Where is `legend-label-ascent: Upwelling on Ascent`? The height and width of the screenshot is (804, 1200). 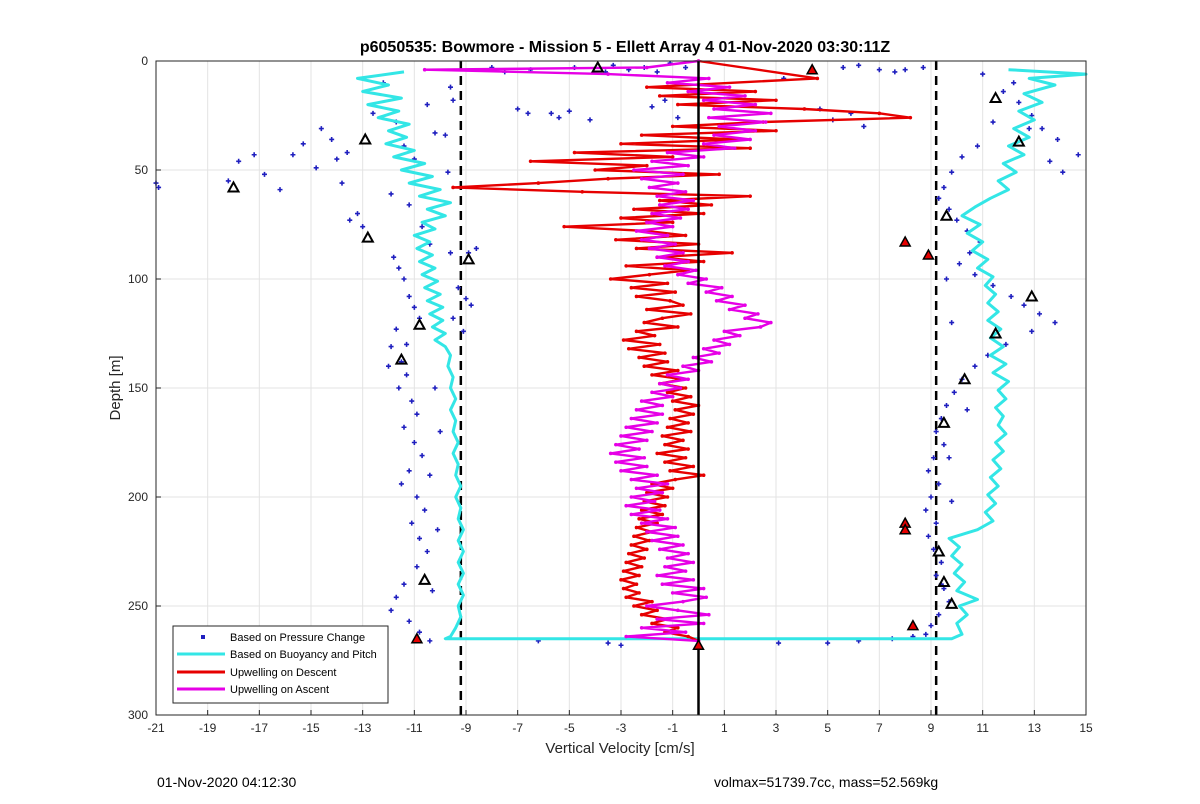
legend-label-ascent: Upwelling on Ascent is located at coordinates (279, 690).